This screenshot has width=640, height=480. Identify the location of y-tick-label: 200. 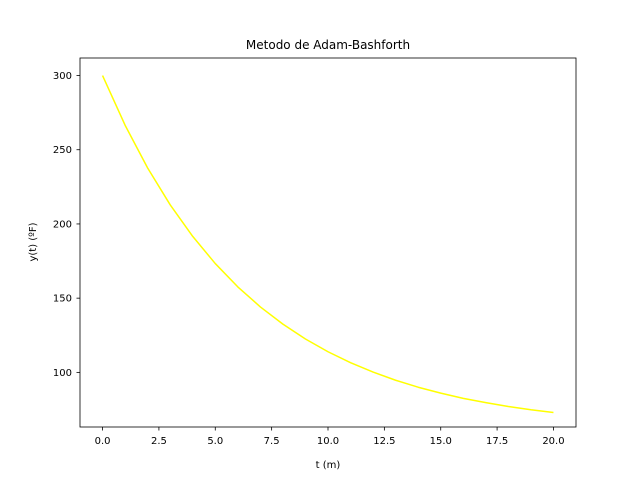
(62, 224).